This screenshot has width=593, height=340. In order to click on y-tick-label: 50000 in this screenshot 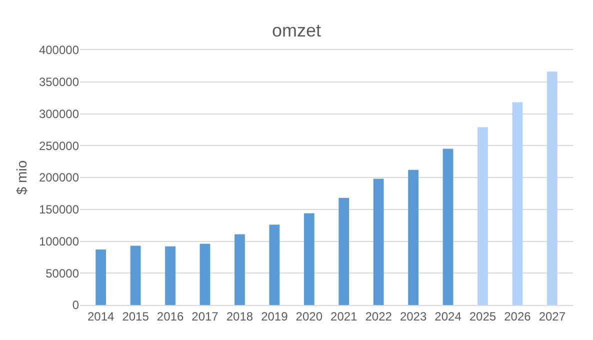, I will do `click(63, 273)`.